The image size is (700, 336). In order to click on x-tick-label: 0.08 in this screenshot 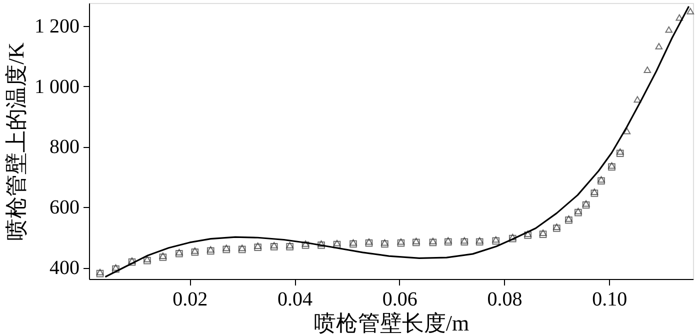, I will do `click(504, 299)`.